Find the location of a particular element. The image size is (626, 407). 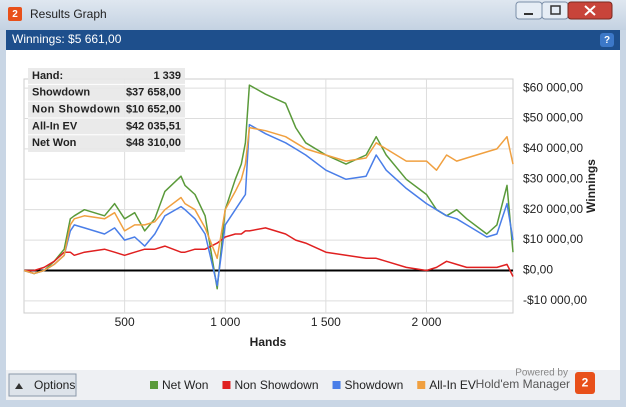

stats-label: Showdown is located at coordinates (61, 93).